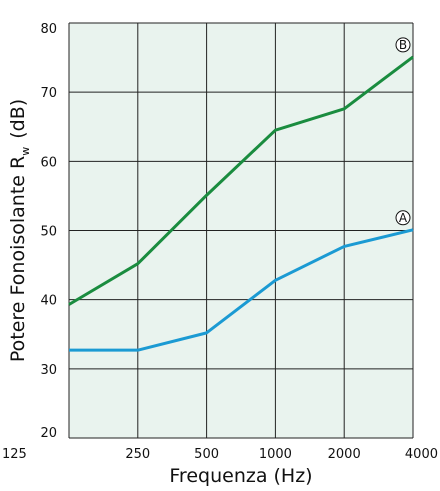 The height and width of the screenshot is (491, 440). I want to click on y-tick-labels: 20 30 40 50 60 70 80, so click(48, 231).